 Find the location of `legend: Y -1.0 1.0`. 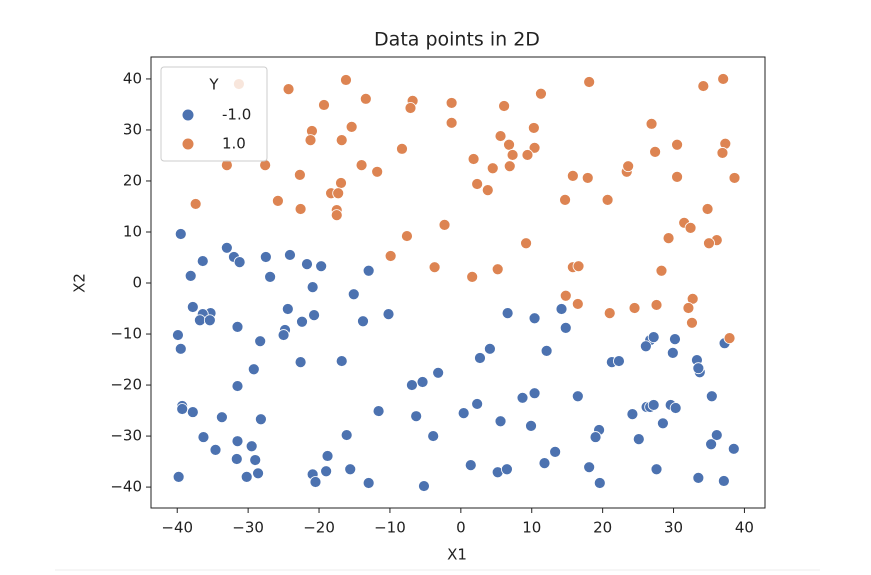

legend: Y -1.0 1.0 is located at coordinates (214, 114).